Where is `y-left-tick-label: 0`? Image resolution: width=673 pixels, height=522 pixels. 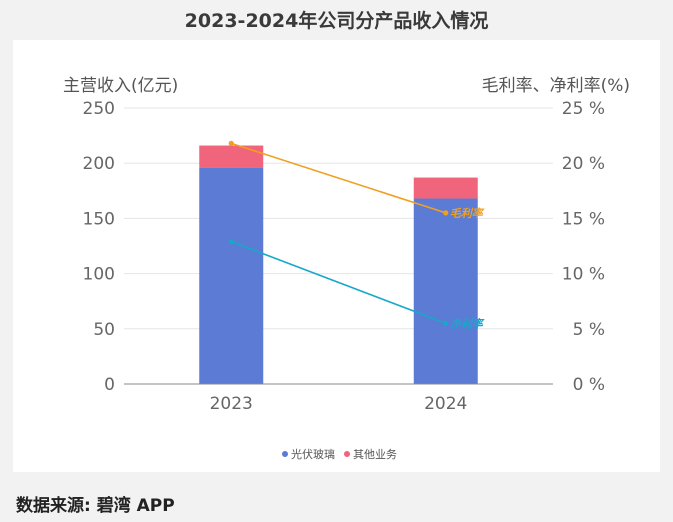
y-left-tick-label: 0 is located at coordinates (109, 385).